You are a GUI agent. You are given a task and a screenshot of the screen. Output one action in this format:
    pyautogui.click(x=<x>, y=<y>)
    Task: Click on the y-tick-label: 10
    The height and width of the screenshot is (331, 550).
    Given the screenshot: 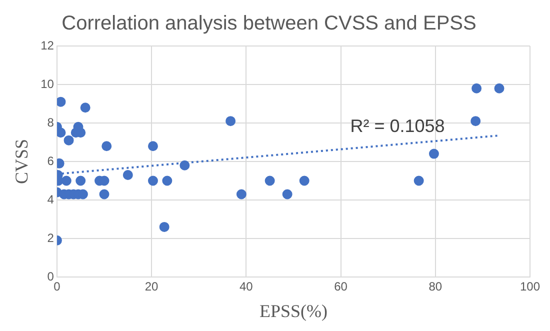 What is the action you would take?
    pyautogui.click(x=47, y=83)
    